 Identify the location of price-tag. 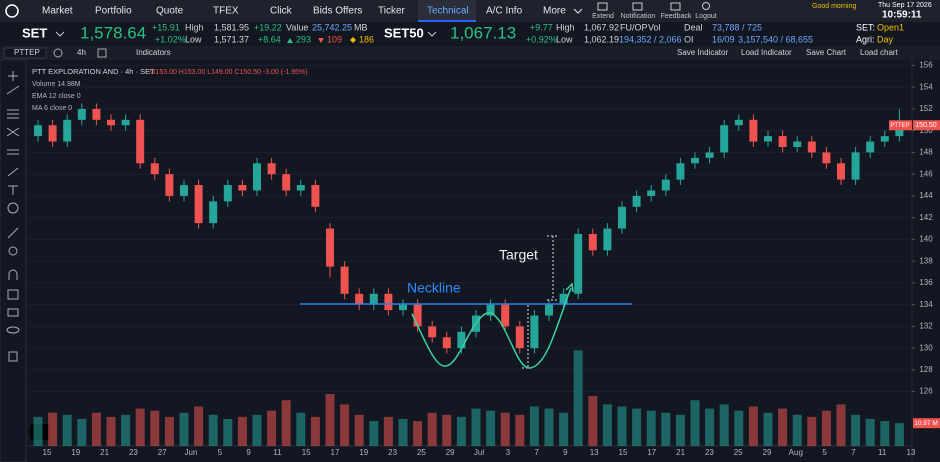
(926, 125).